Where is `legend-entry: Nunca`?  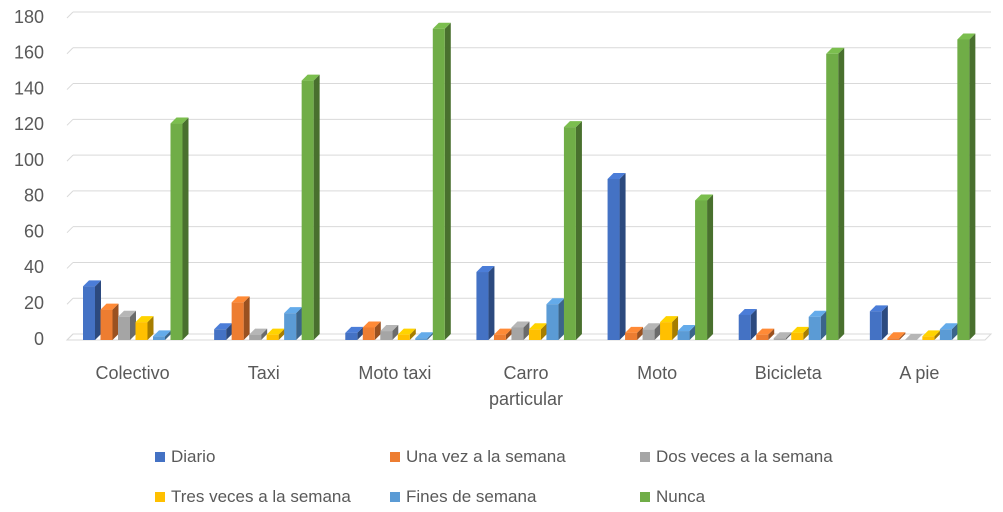 legend-entry: Nunca is located at coordinates (672, 497).